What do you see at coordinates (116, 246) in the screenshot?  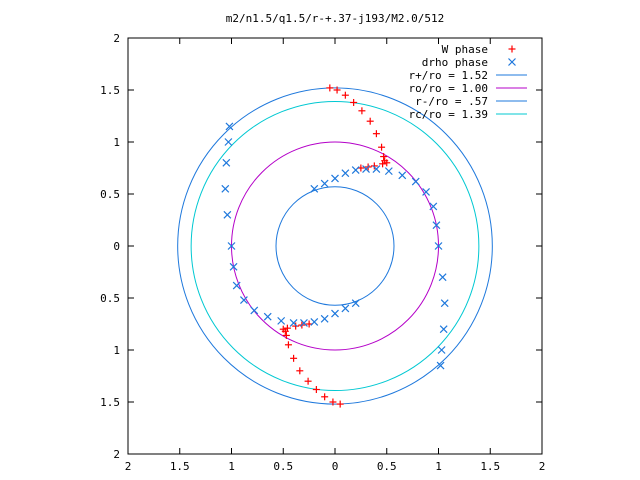 I see `y-tick-label: 0` at bounding box center [116, 246].